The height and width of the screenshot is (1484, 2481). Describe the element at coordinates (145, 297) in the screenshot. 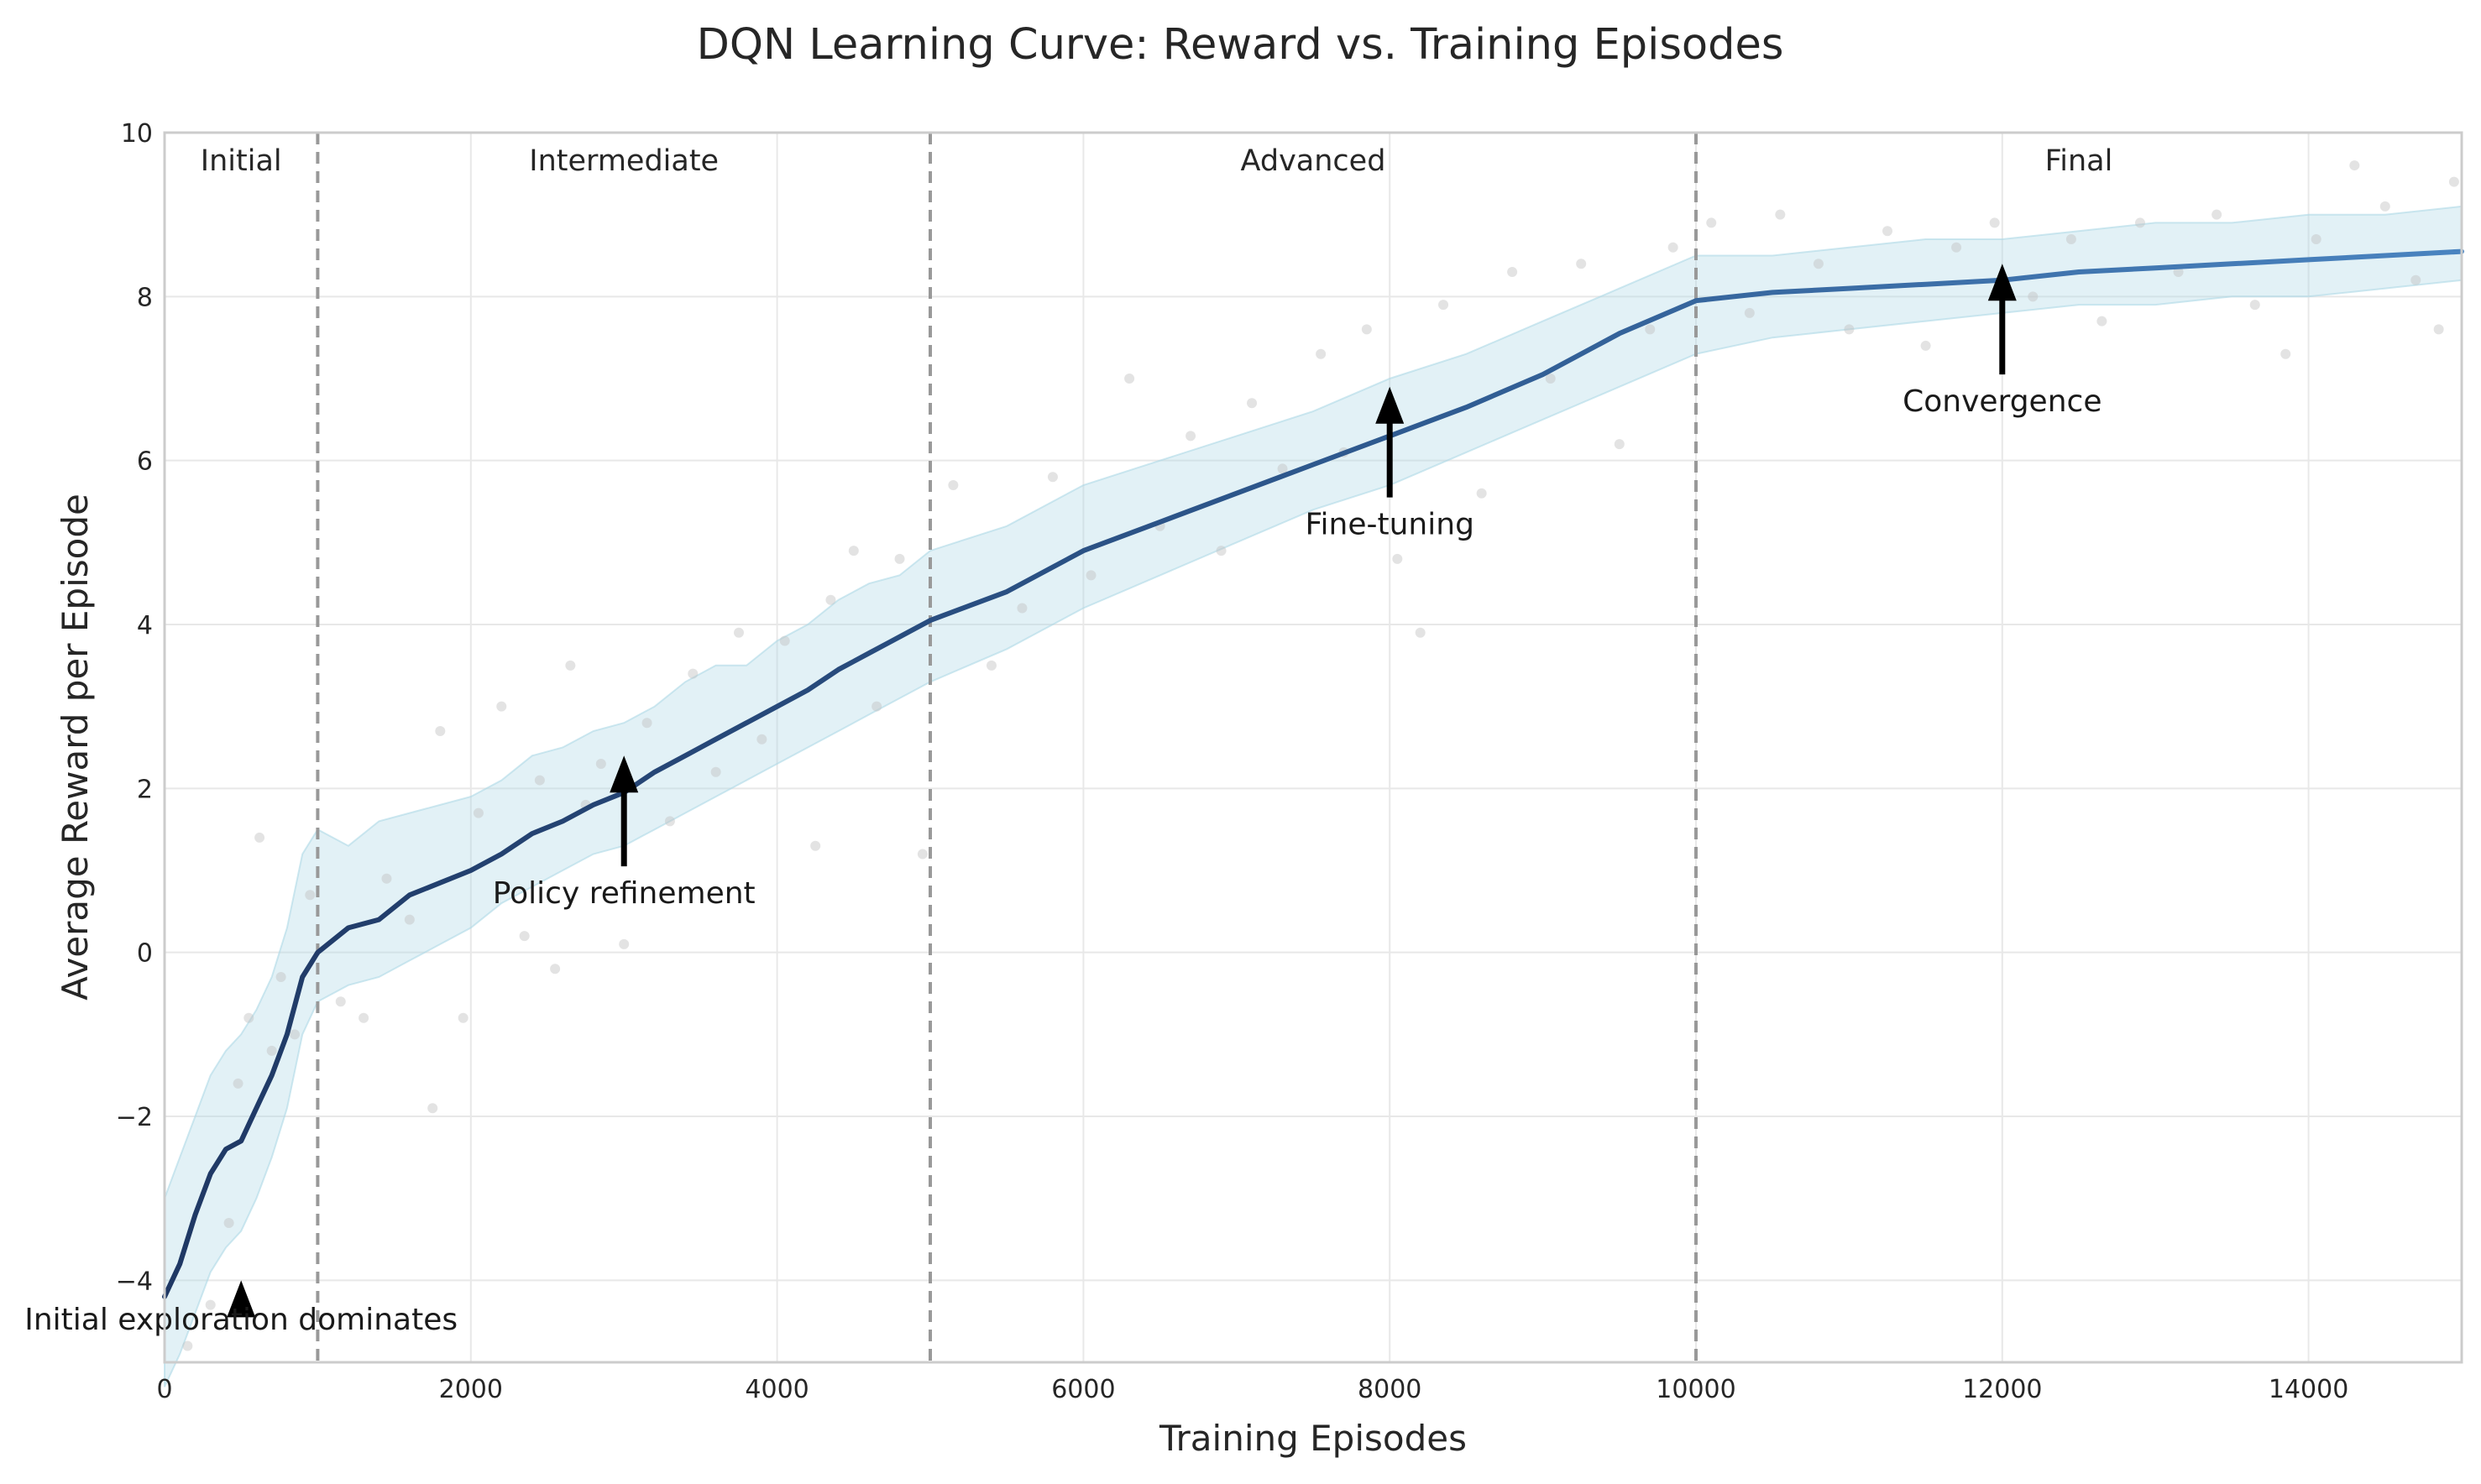

I see `y-tick-label: 8` at that location.